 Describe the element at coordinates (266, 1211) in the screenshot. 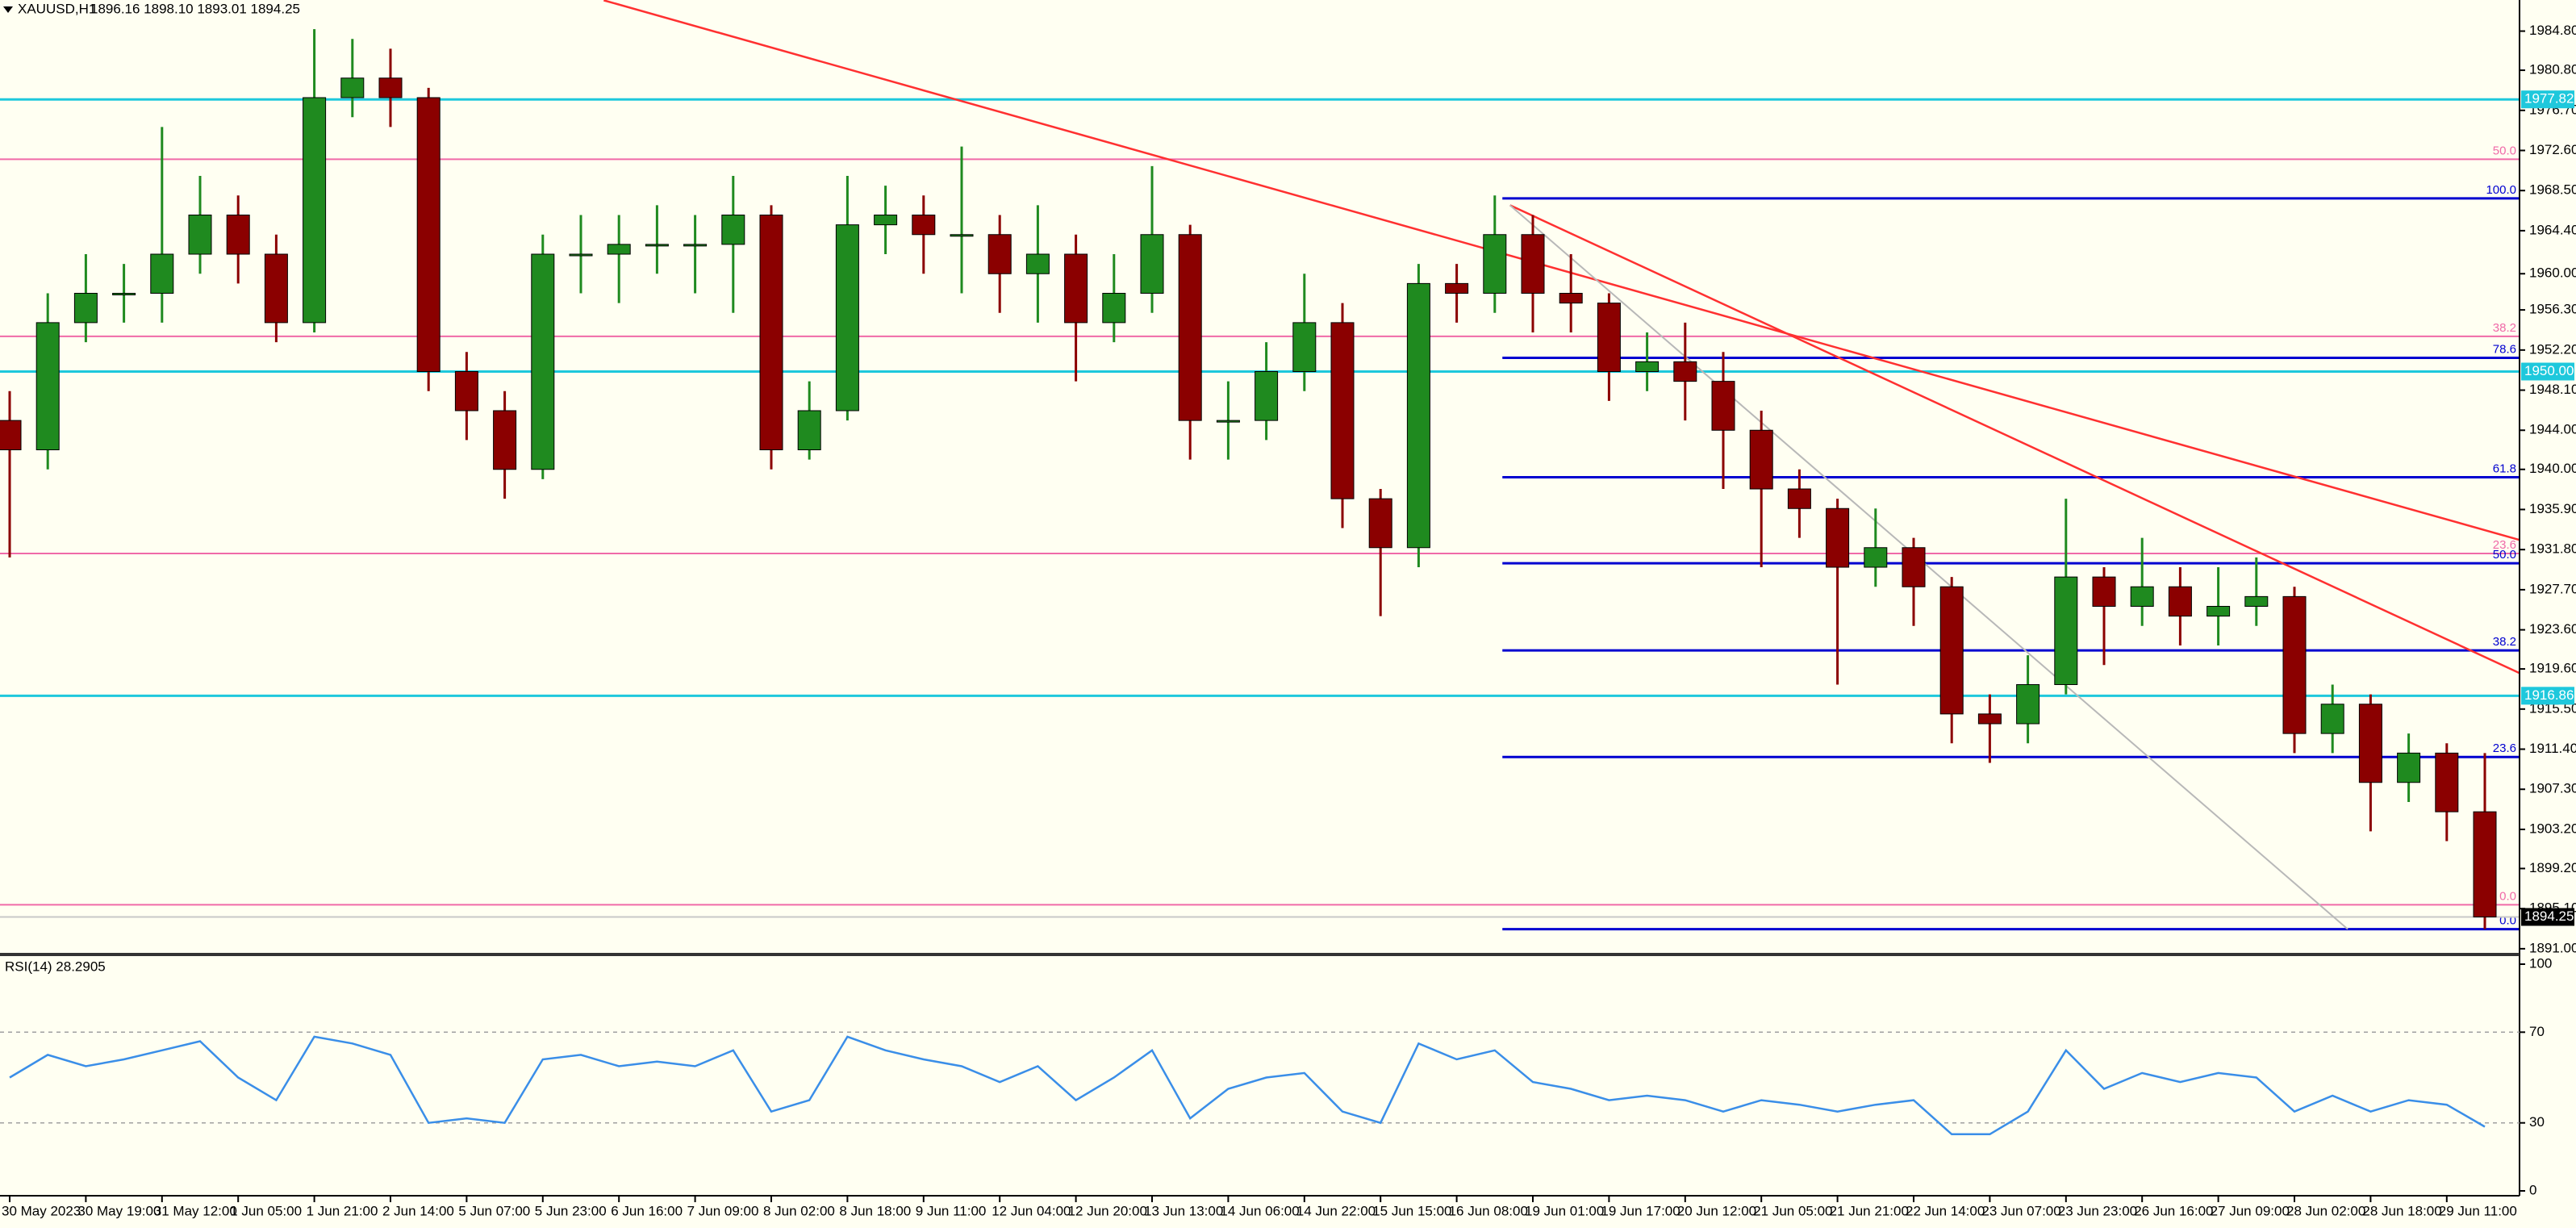

I see `x-tick-label: 1 Jun 05:00` at that location.